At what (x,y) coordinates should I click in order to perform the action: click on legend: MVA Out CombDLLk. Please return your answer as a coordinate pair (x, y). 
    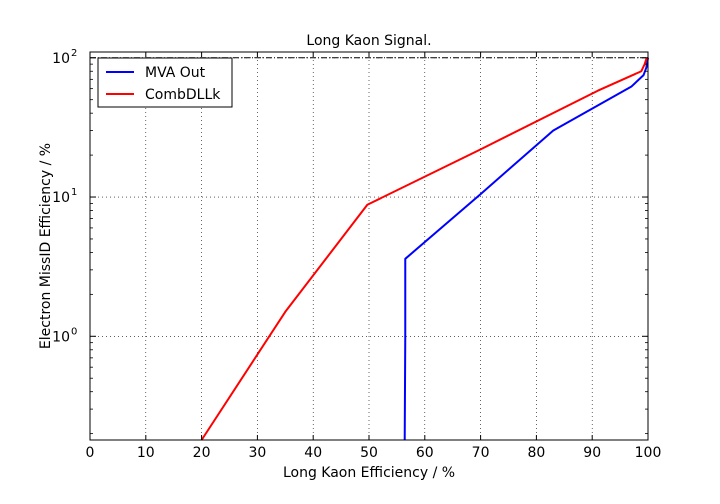
    Looking at the image, I should click on (165, 82).